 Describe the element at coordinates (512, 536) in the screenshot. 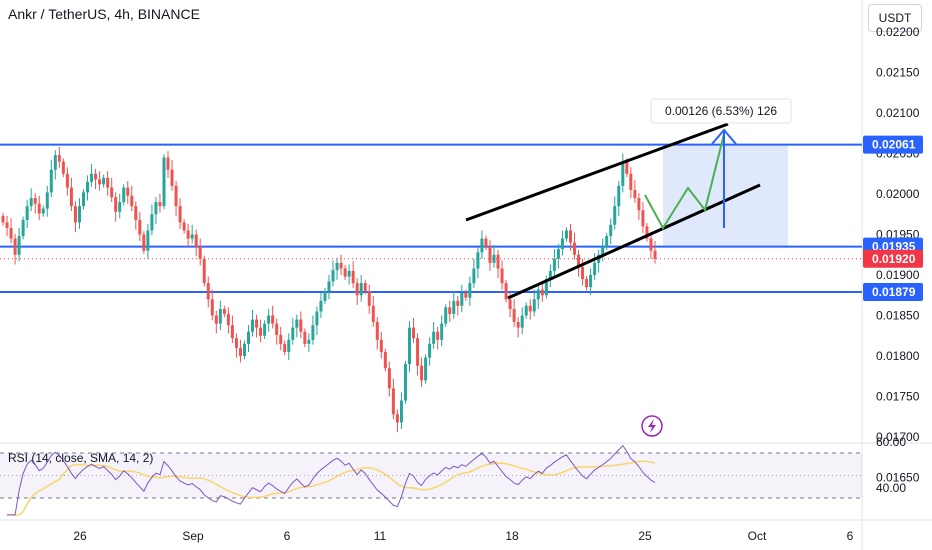

I see `x-tick-label: 18` at that location.